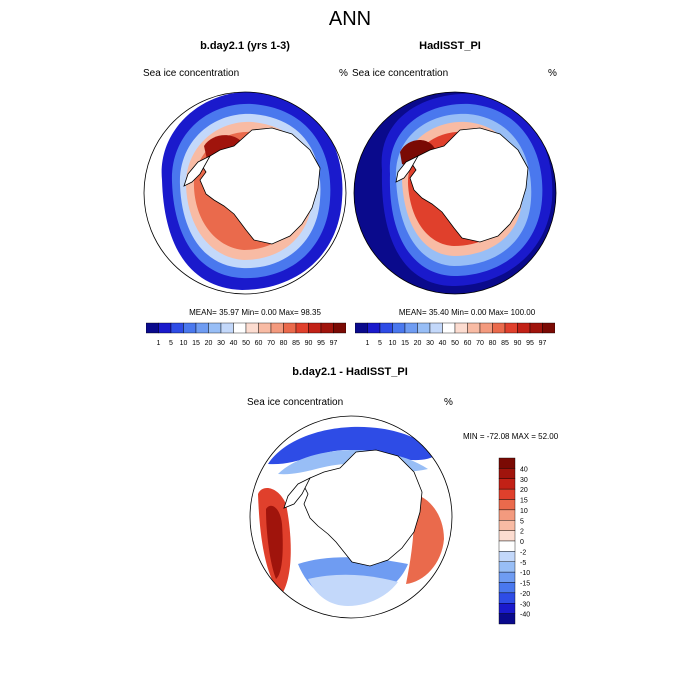  What do you see at coordinates (245, 46) in the screenshot?
I see `panel-title-model: b.day2.1 (yrs 1-3)` at bounding box center [245, 46].